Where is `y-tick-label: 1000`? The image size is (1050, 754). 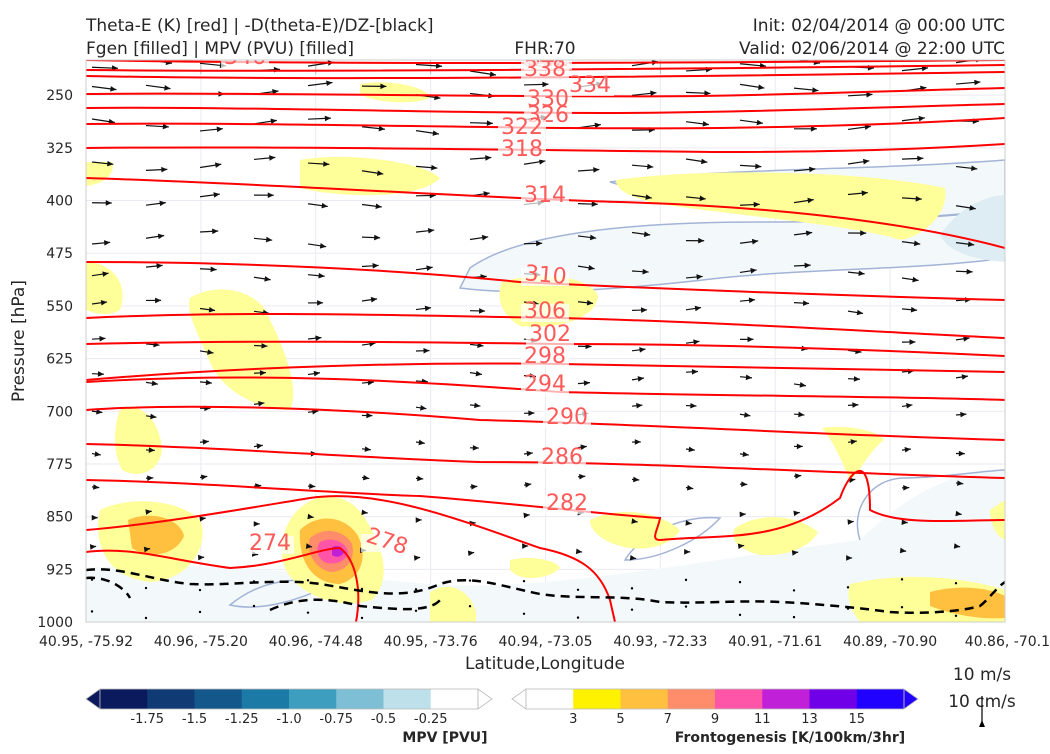
y-tick-label: 1000 is located at coordinates (55, 623).